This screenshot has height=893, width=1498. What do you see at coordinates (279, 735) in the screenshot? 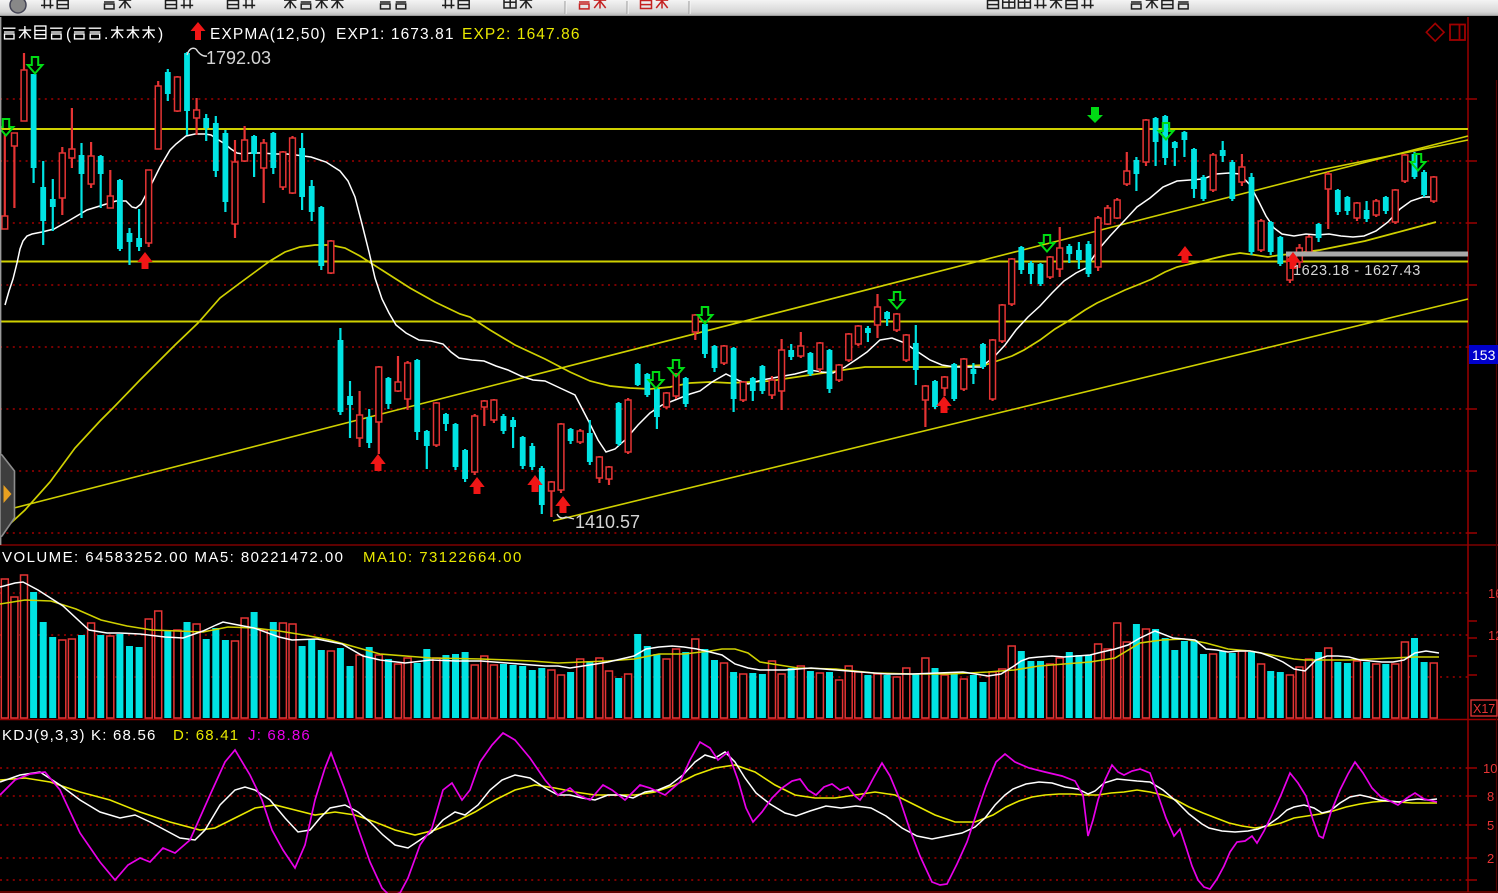
I see `svg-text: J: 68.86` at bounding box center [279, 735].